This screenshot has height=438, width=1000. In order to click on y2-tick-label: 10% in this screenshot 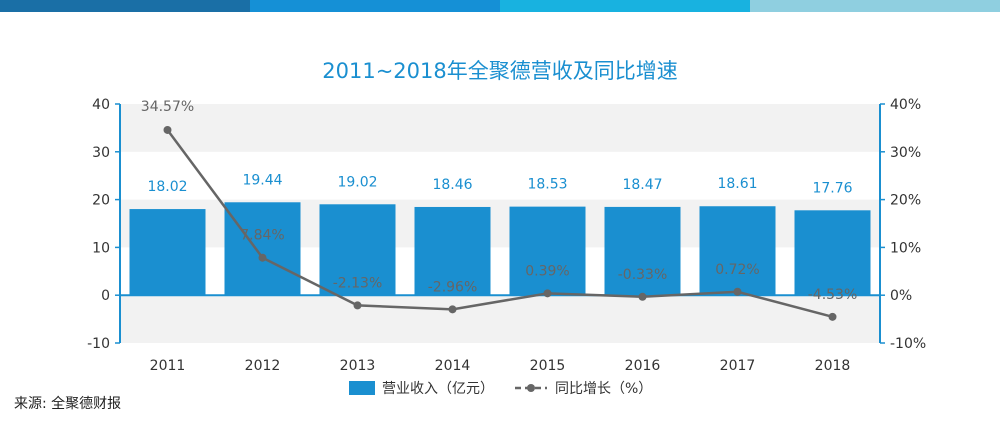, I will do `click(905, 248)`.